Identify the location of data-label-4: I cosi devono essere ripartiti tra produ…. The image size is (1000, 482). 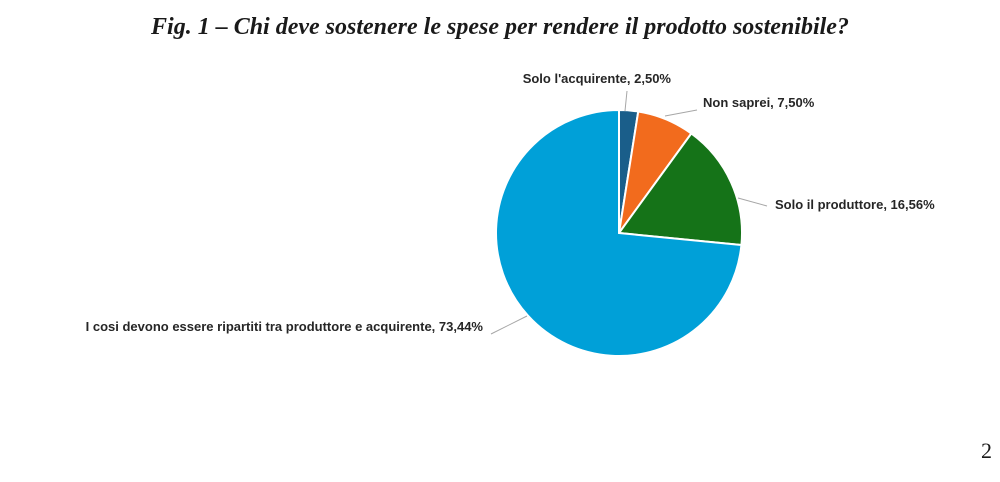
(285, 326).